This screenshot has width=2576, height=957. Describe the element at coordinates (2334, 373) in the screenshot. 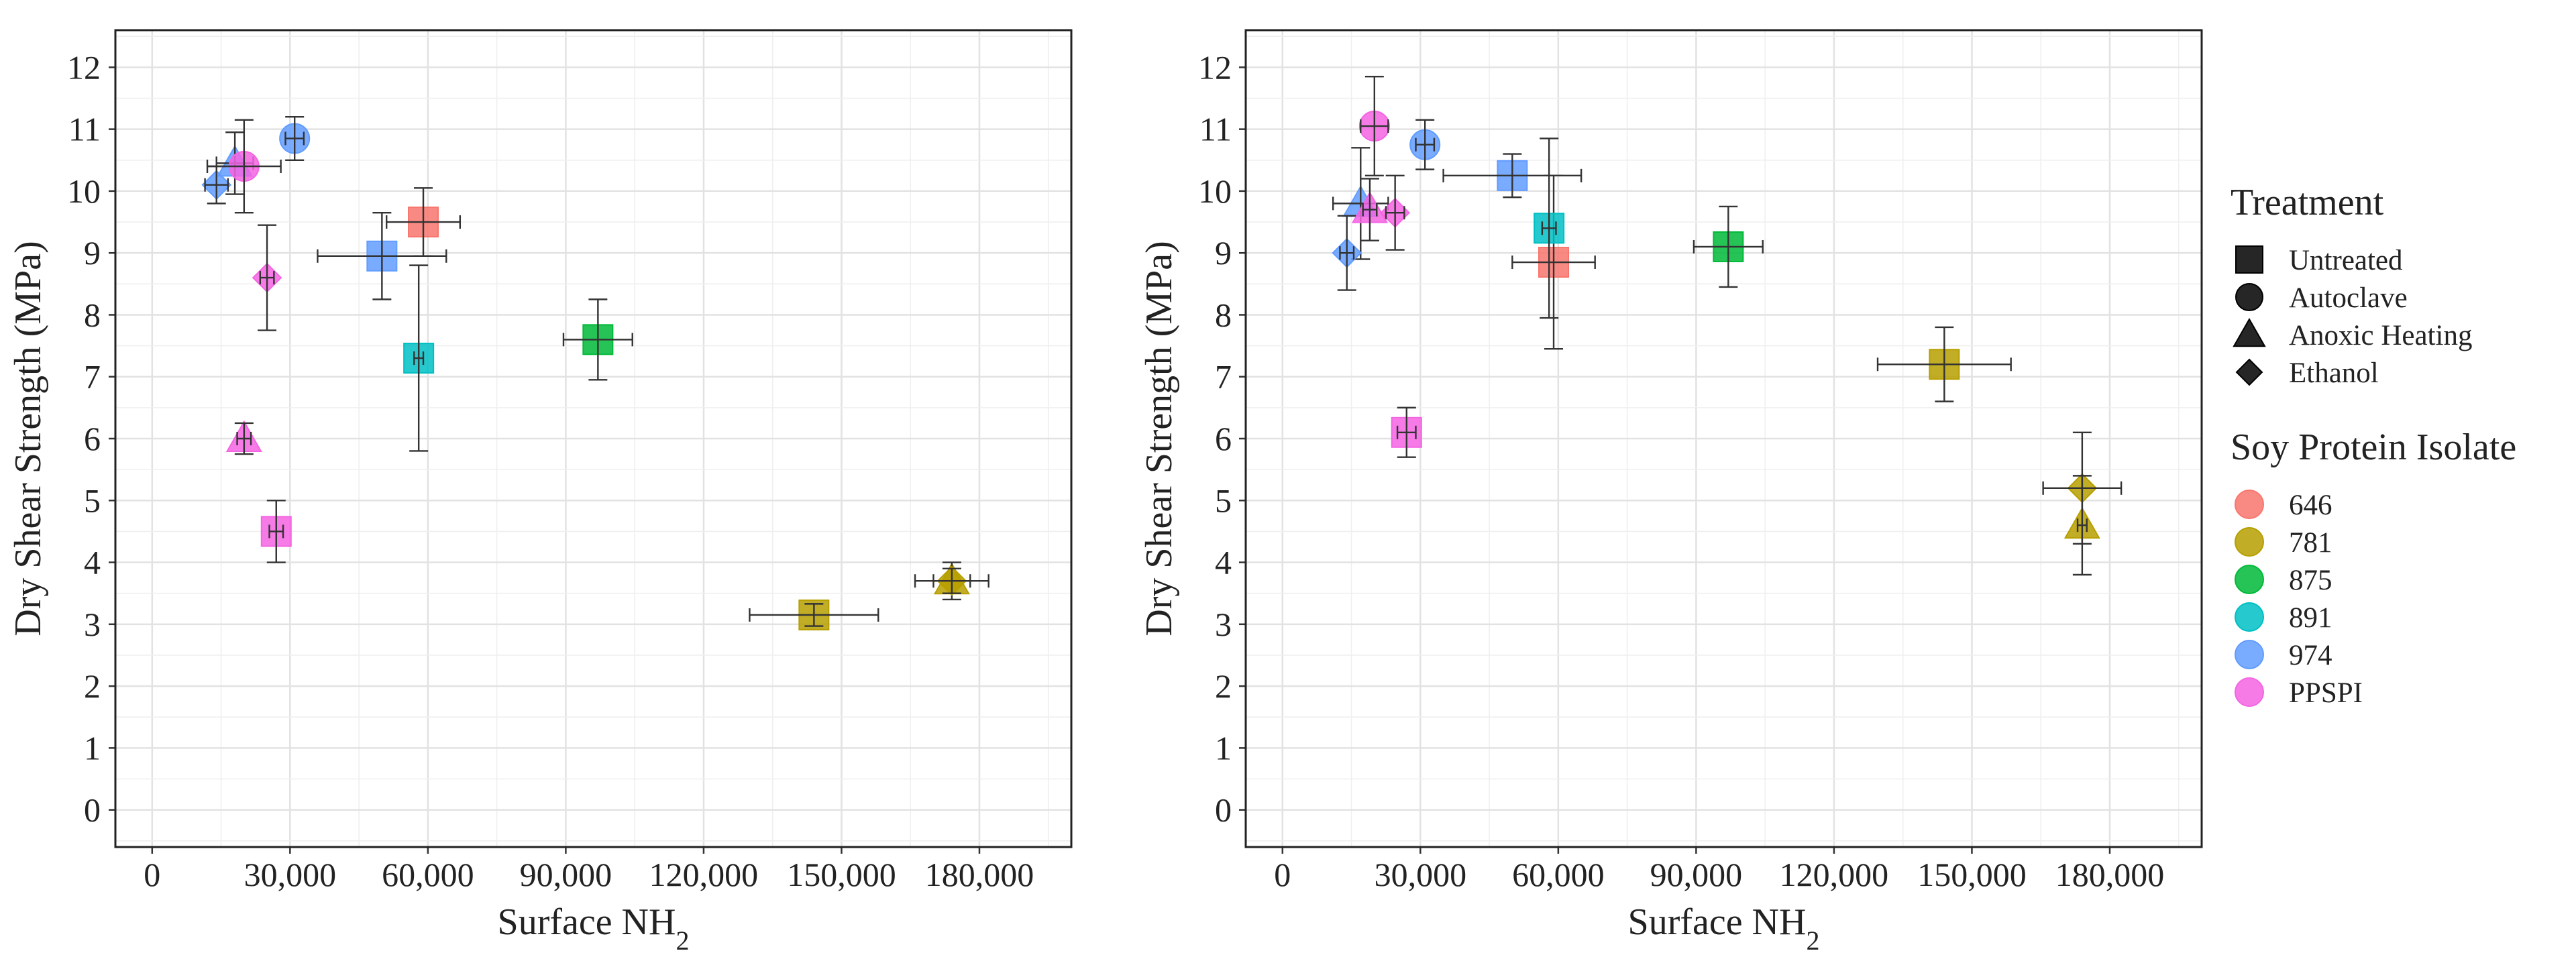

I see `legend-label-ethanol: Ethanol` at that location.